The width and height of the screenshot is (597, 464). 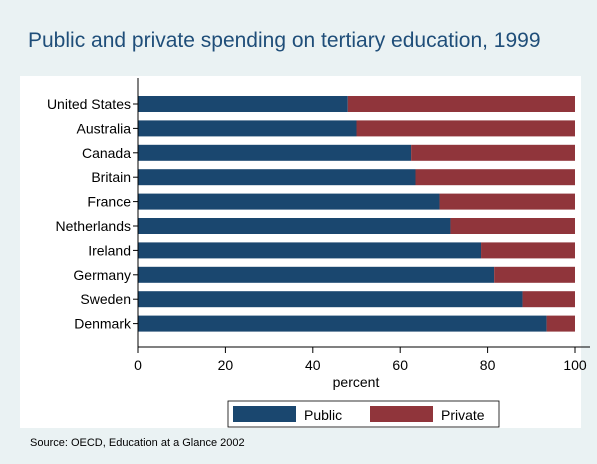 What do you see at coordinates (275, 152) in the screenshot?
I see `bar-public-canada` at bounding box center [275, 152].